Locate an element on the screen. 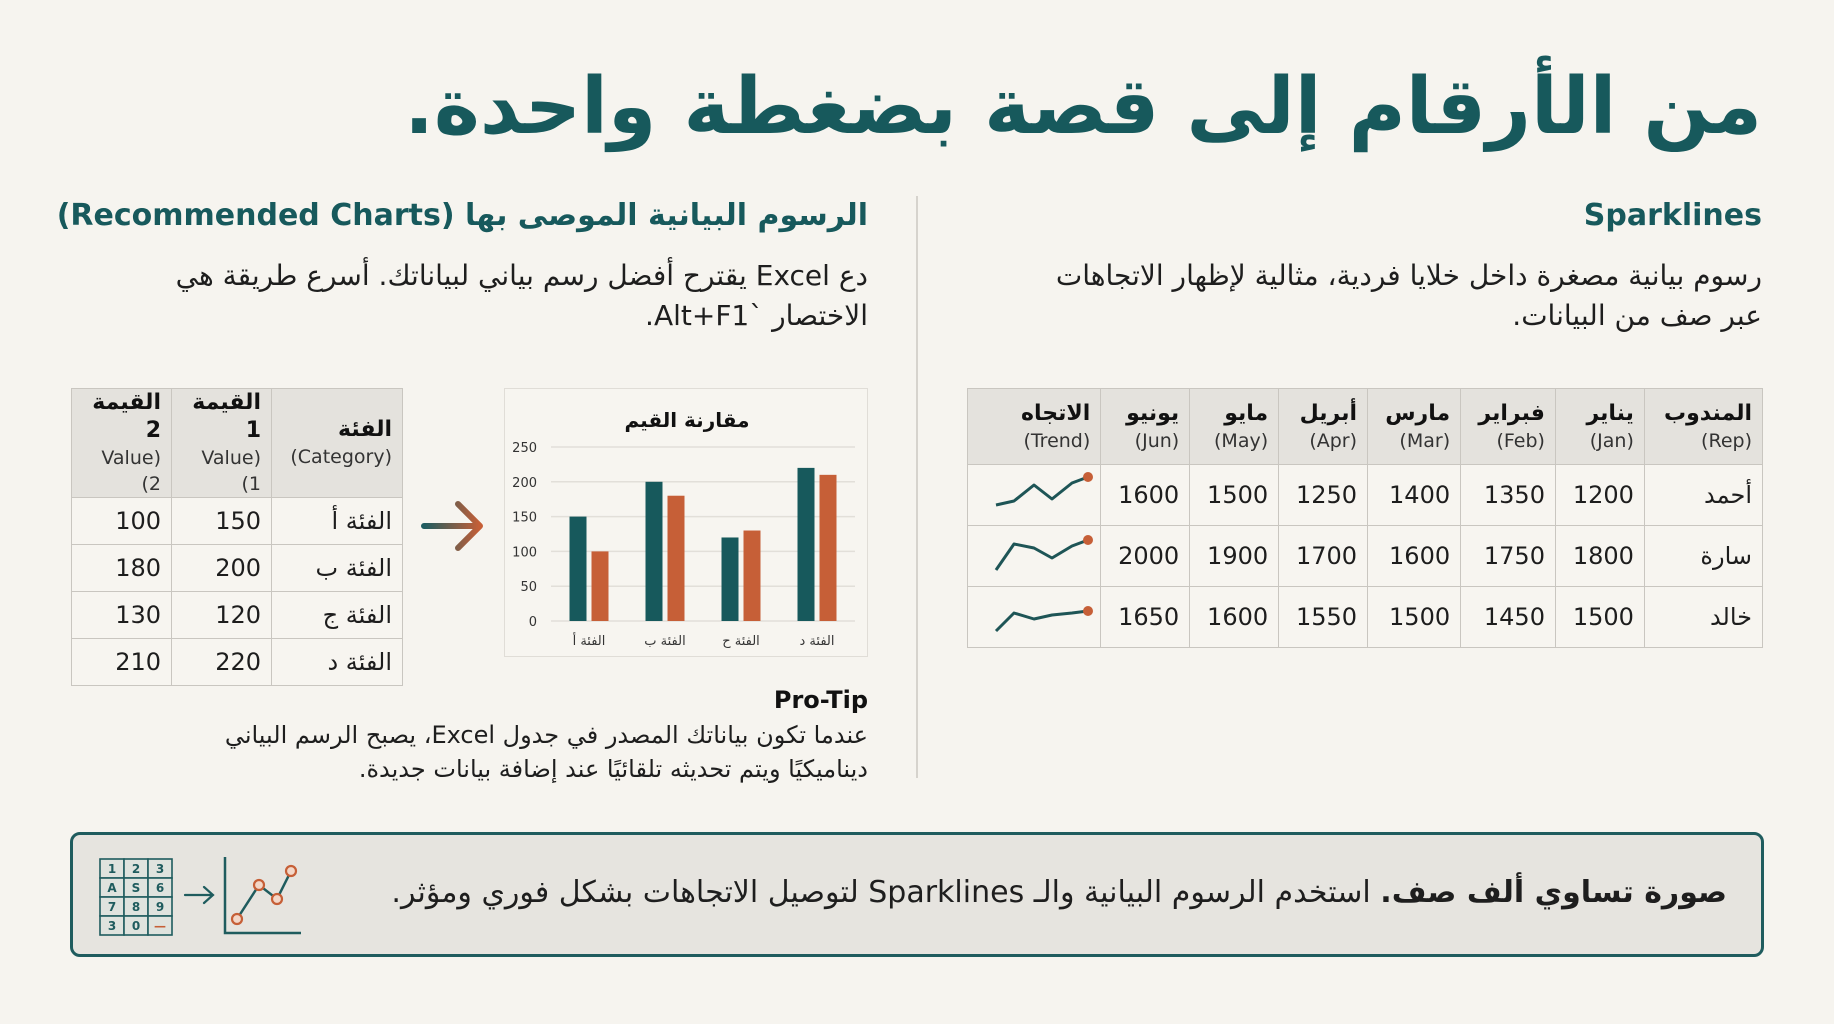 The image size is (1834, 1024). value1-cell: 220 is located at coordinates (221, 662).